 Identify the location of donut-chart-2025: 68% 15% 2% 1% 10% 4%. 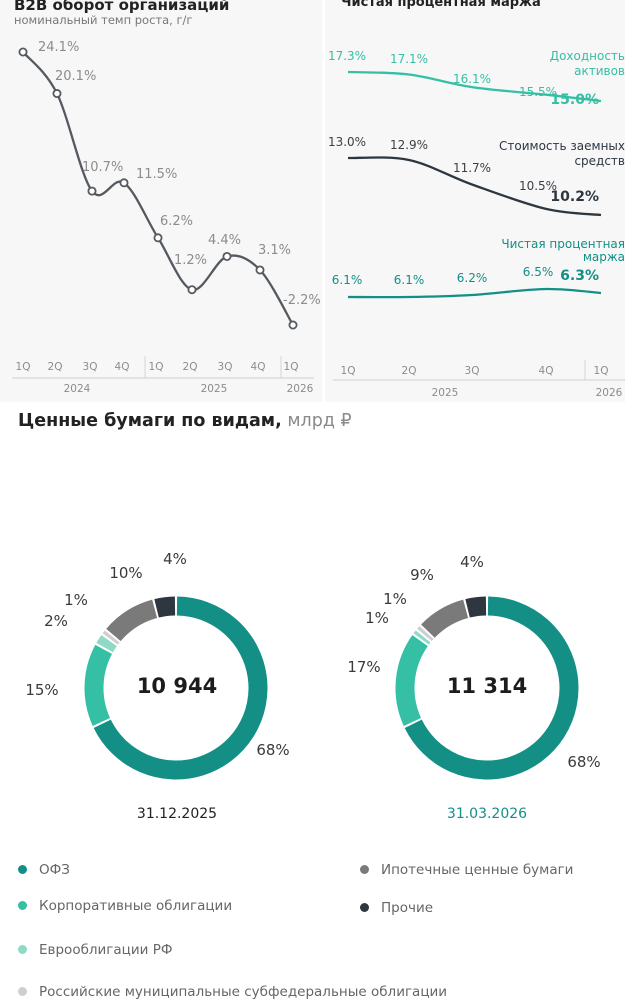
(157, 665).